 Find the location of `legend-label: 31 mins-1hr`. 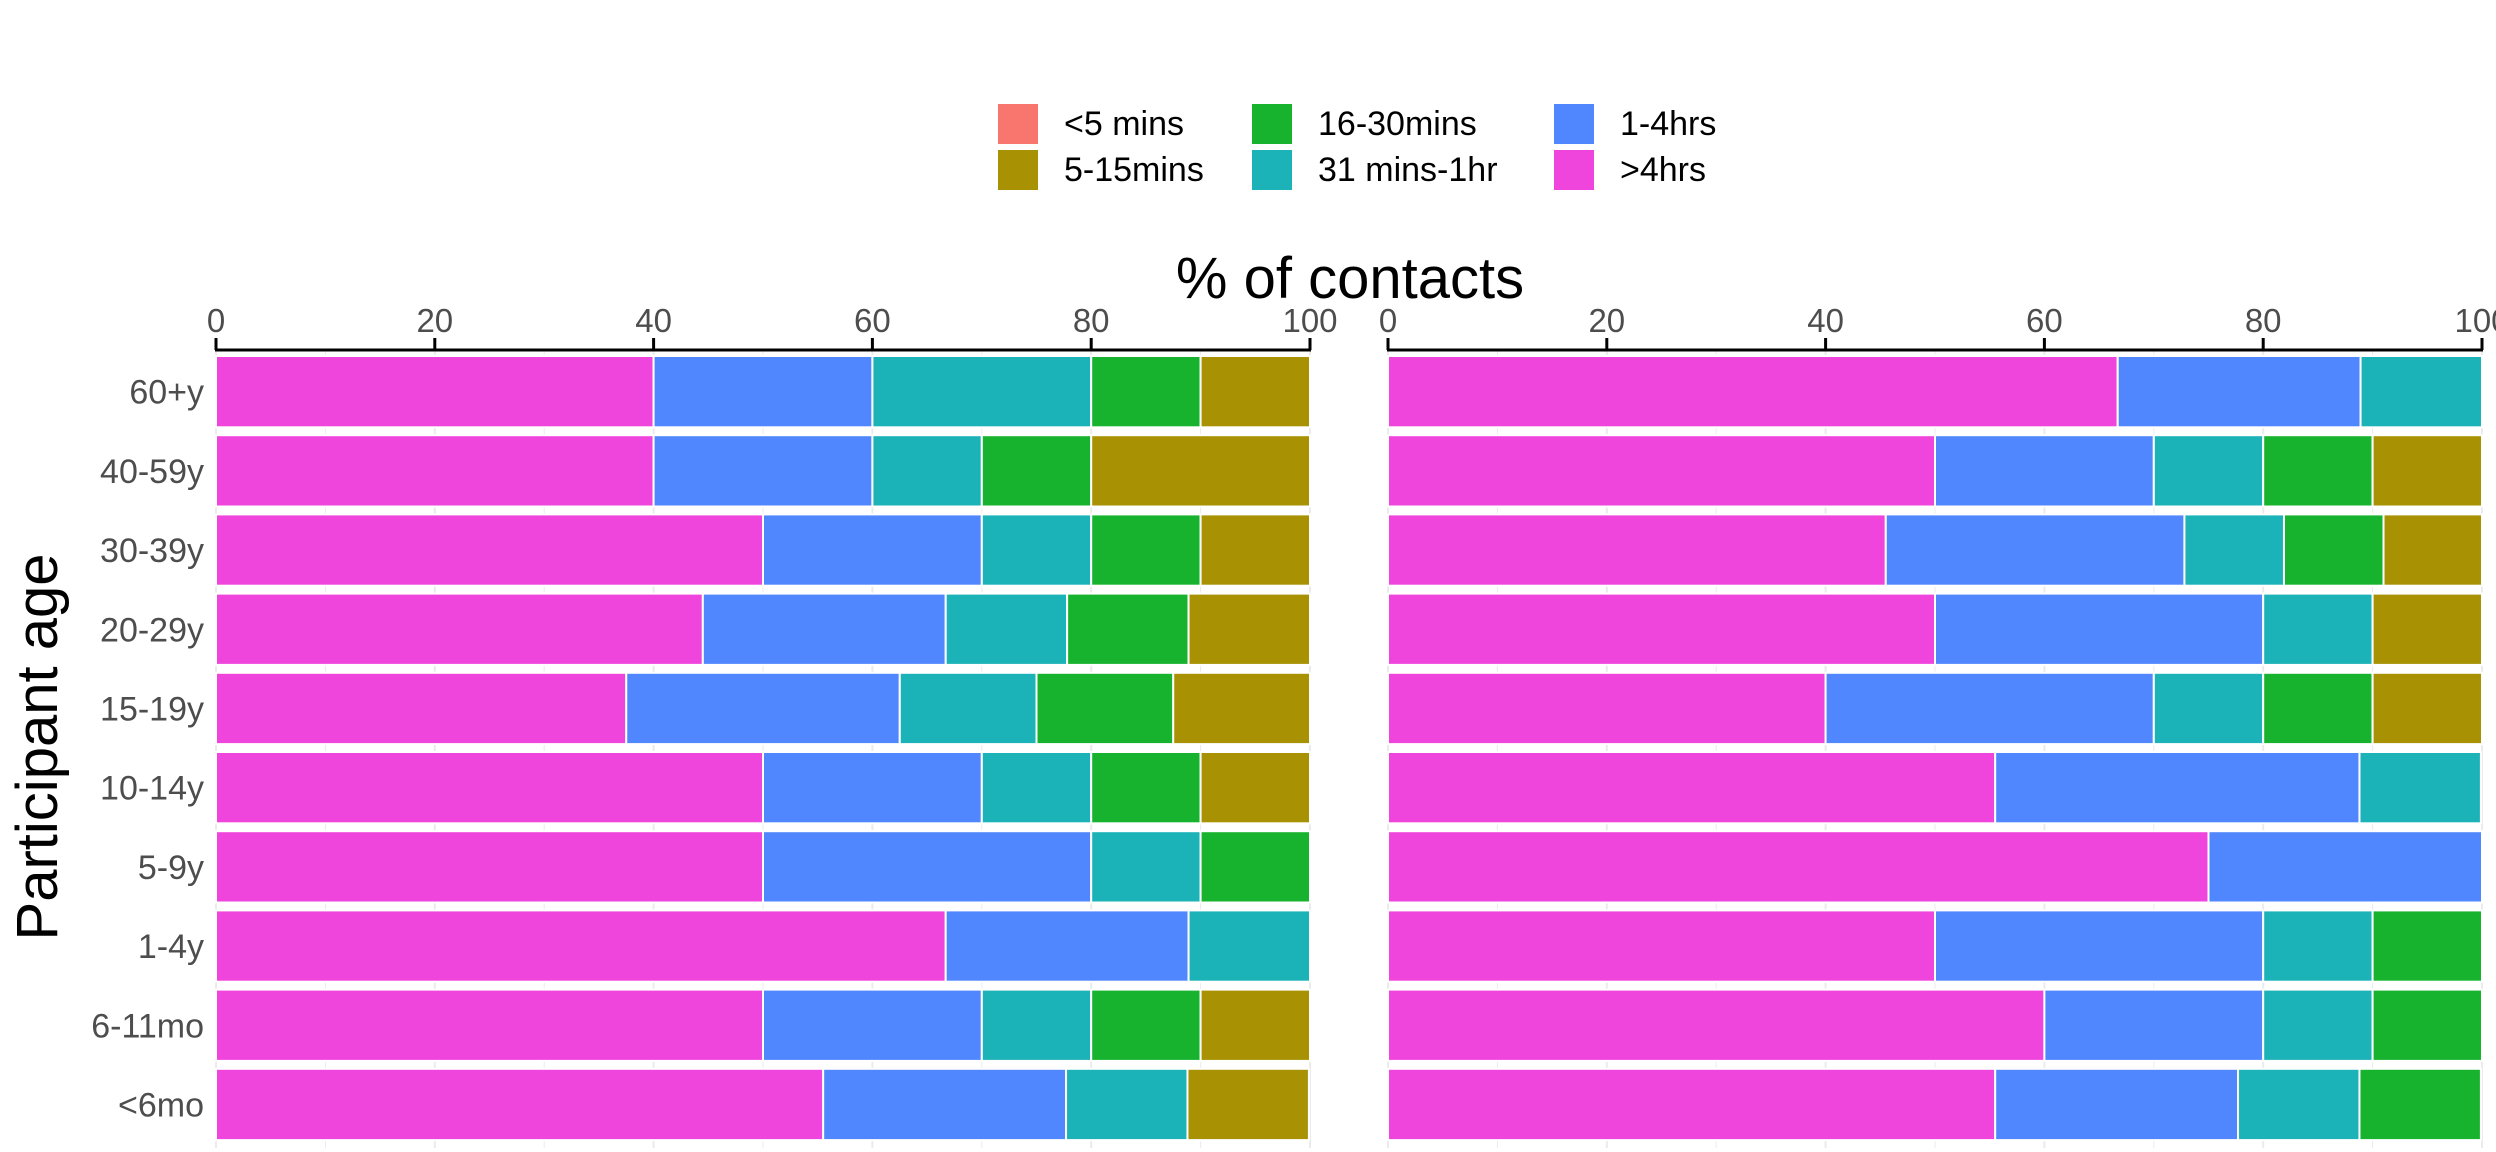

legend-label: 31 mins-1hr is located at coordinates (1408, 169).